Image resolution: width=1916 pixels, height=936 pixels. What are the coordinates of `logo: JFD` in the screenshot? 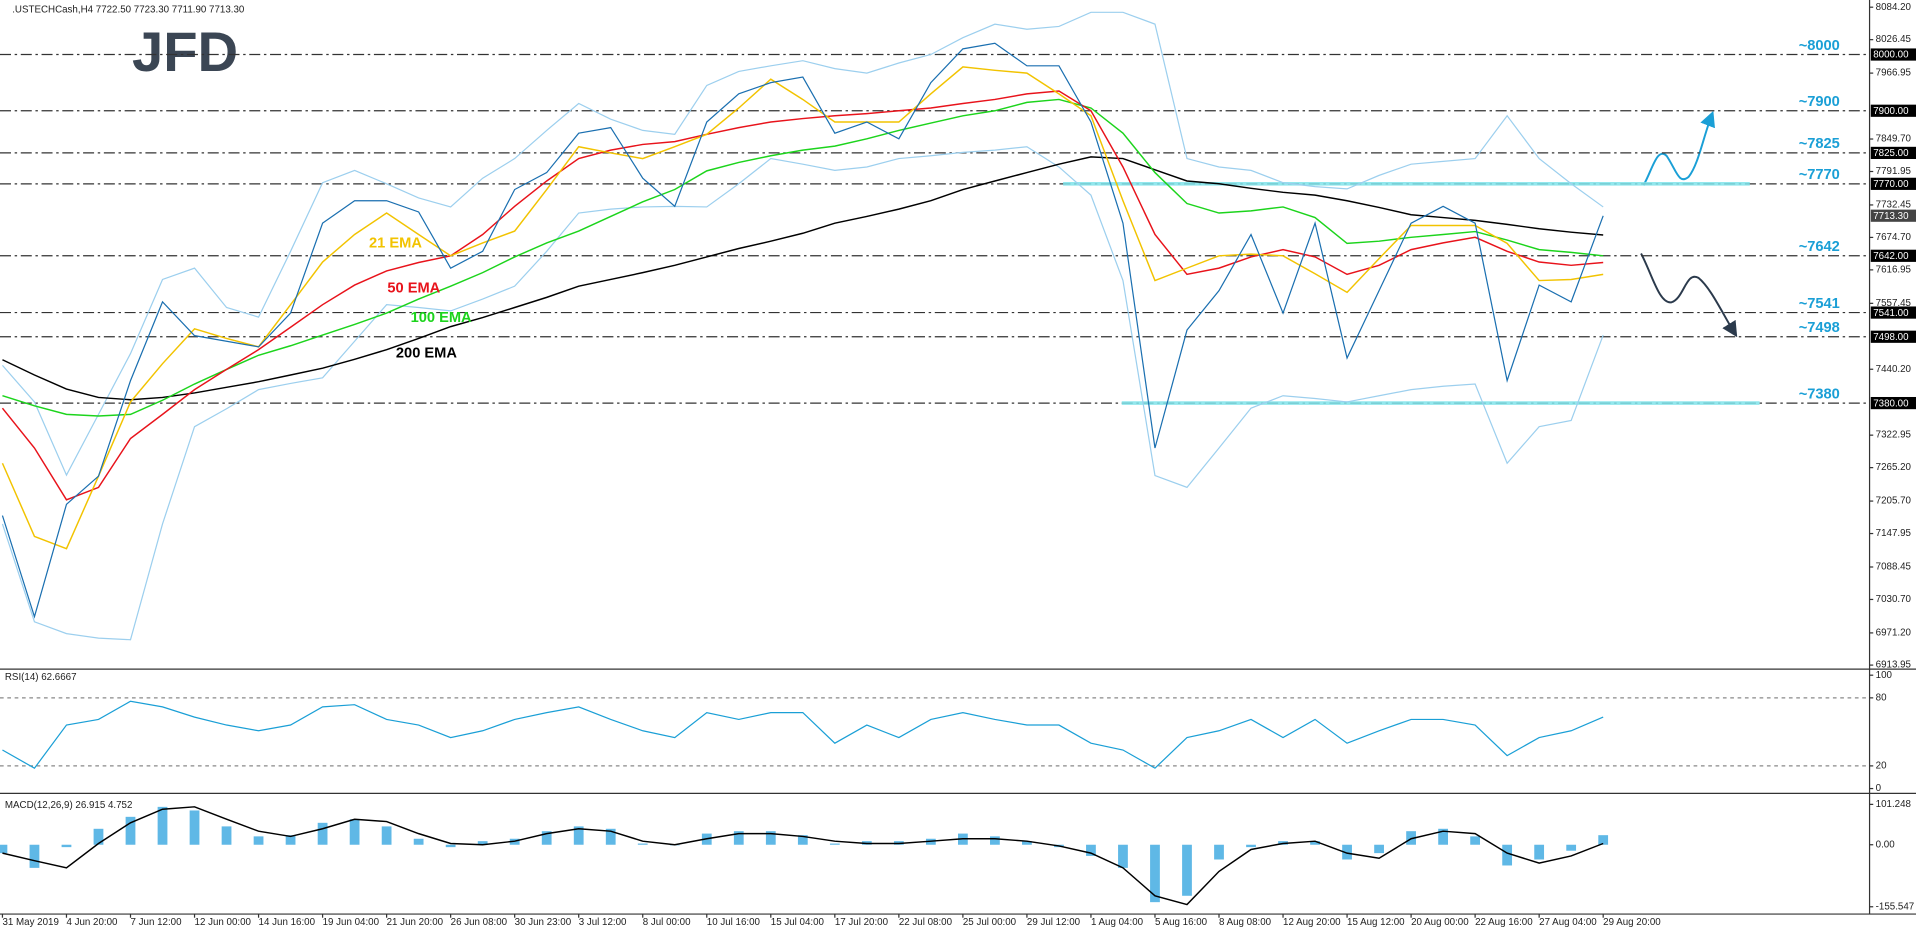 It's located at (185, 51).